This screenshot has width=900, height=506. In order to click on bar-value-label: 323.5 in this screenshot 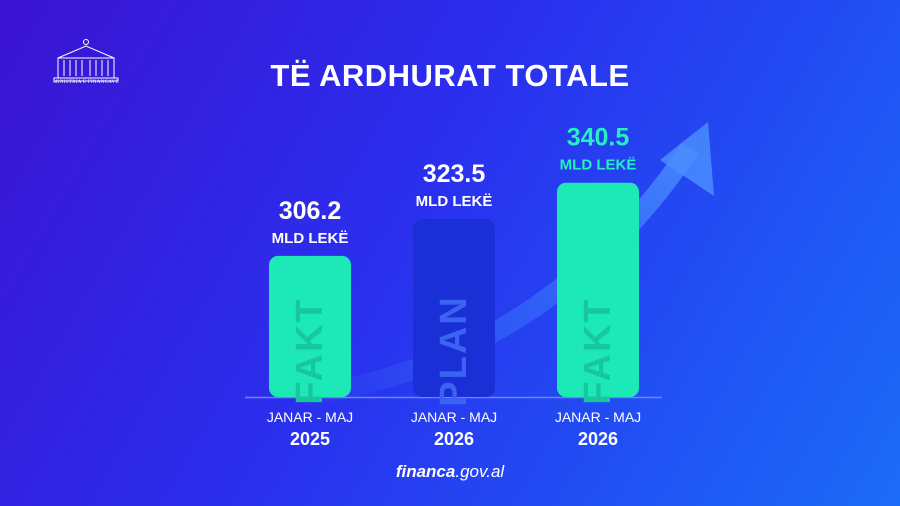, I will do `click(454, 174)`.